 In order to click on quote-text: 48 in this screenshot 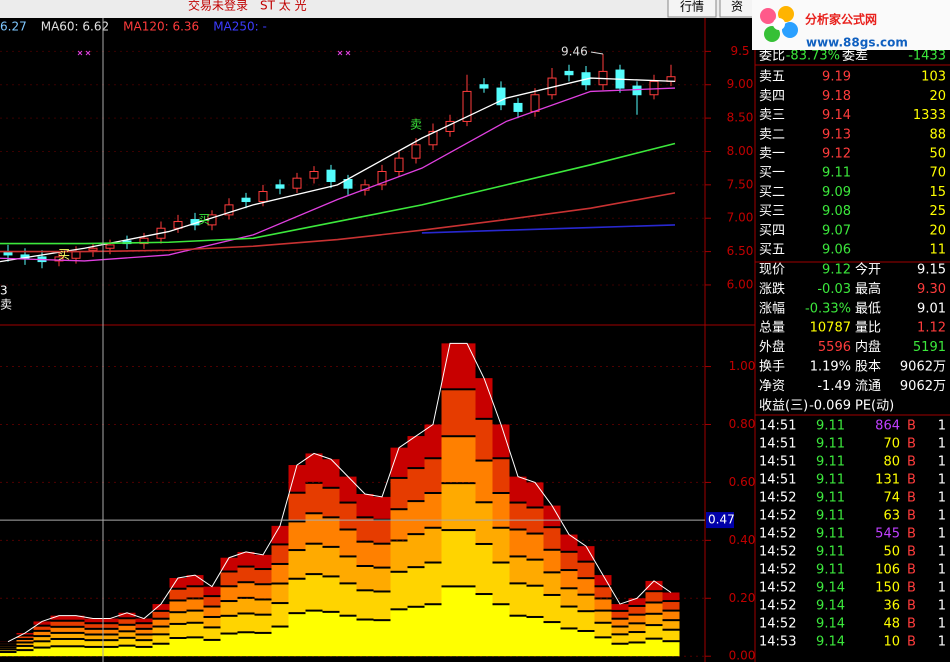, I will do `click(891, 624)`.